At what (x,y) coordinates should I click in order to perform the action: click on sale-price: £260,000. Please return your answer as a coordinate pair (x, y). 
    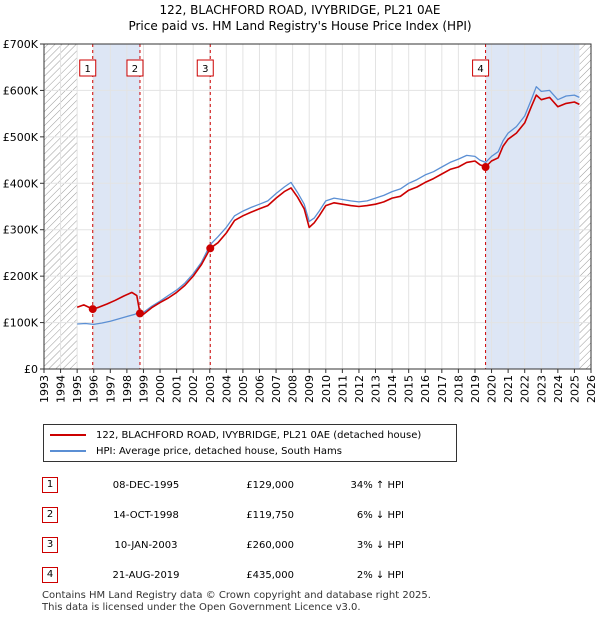
    Looking at the image, I should click on (270, 545).